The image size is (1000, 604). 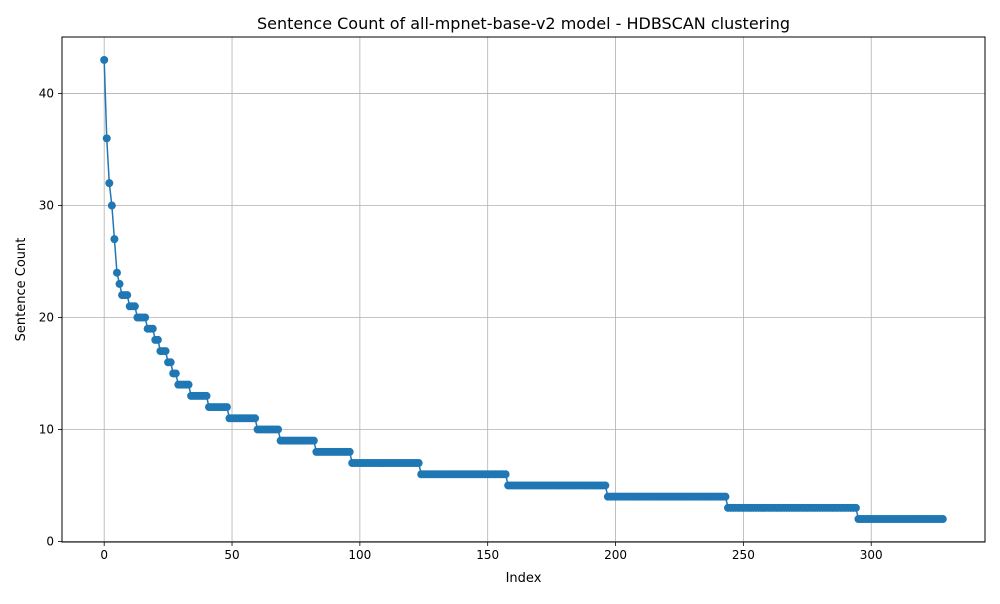 What do you see at coordinates (743, 555) in the screenshot?
I see `x-tick-label: 250` at bounding box center [743, 555].